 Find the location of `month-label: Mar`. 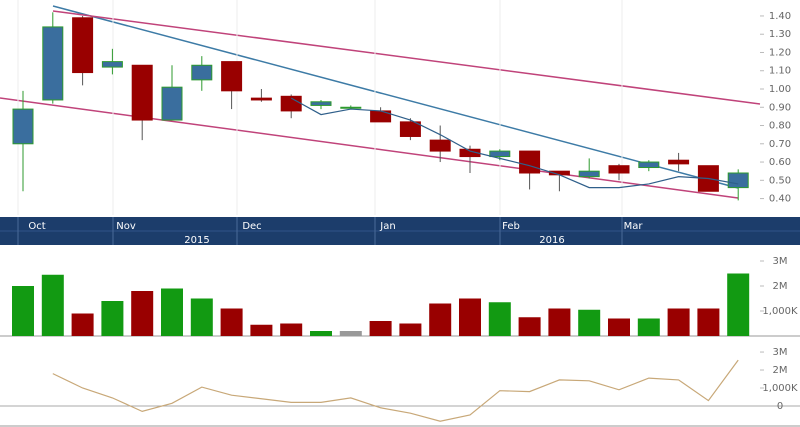

month-label: Mar is located at coordinates (634, 226).